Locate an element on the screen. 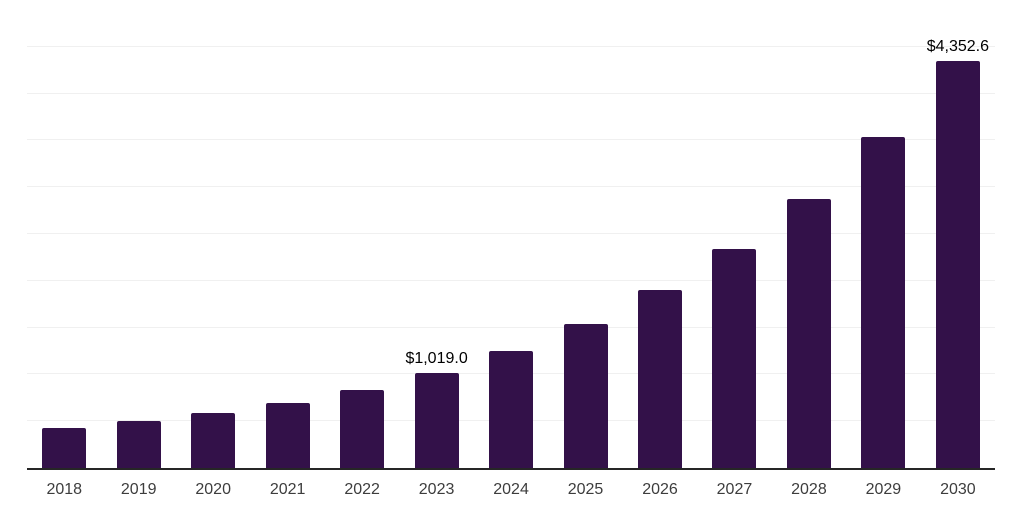  bar-2023 is located at coordinates (436, 420).